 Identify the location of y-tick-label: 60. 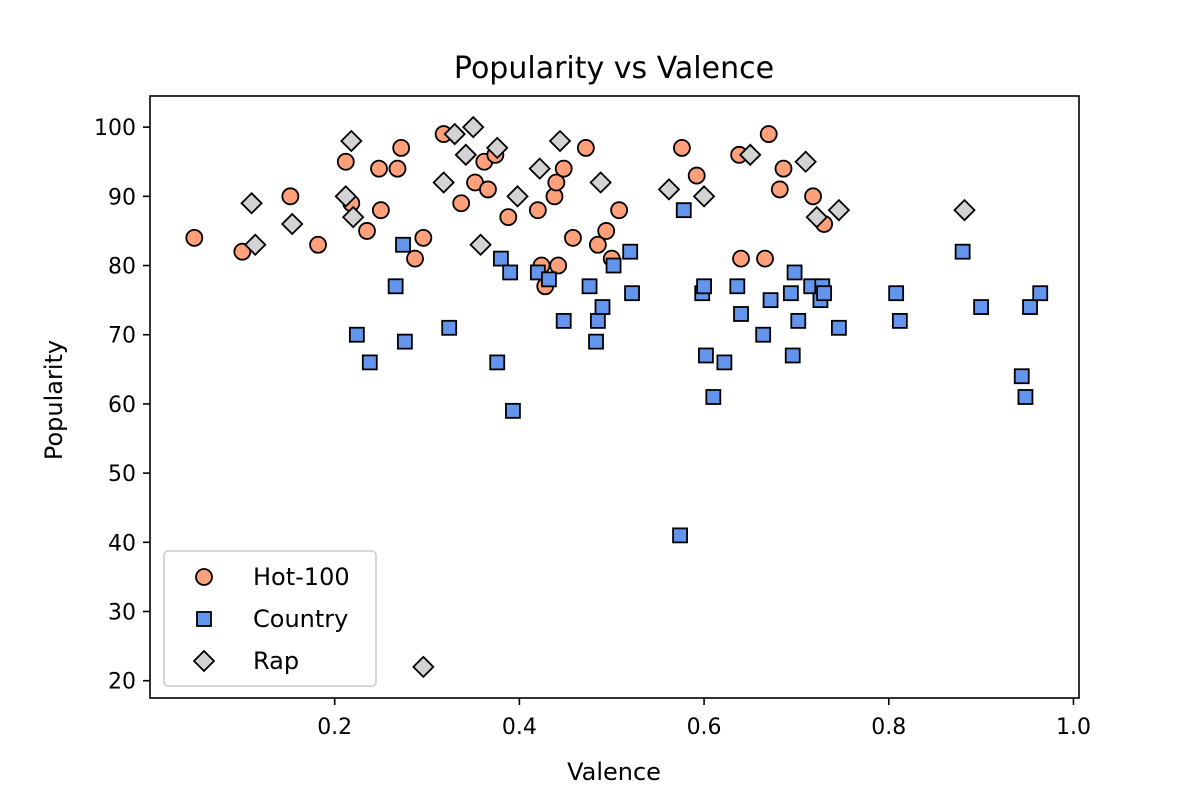
(122, 405).